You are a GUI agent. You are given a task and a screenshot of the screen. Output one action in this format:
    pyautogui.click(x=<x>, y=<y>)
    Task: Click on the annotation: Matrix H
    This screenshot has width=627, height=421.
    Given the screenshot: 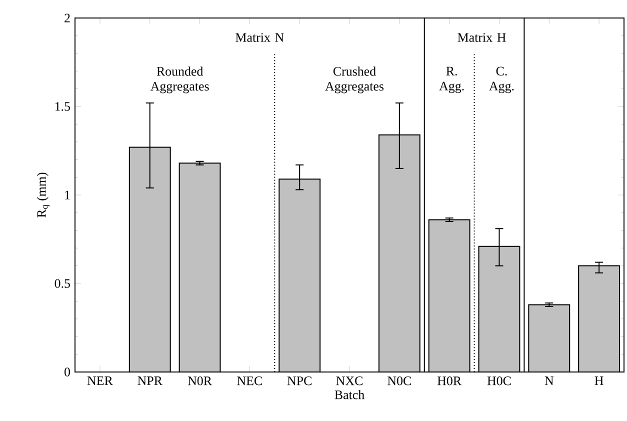 What is the action you would take?
    pyautogui.click(x=482, y=37)
    